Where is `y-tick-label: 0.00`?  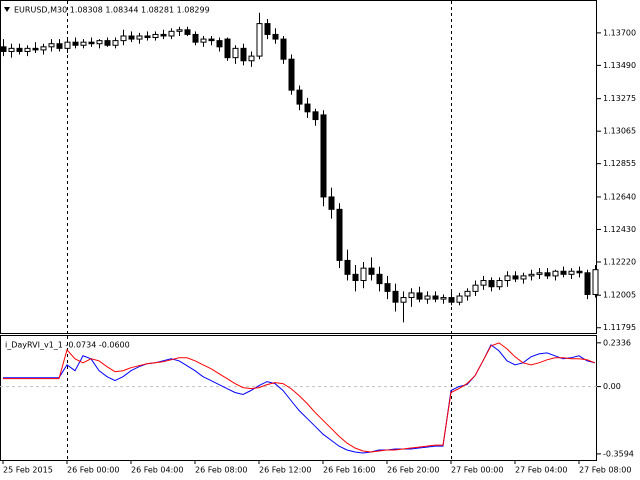 y-tick-label: 0.00 is located at coordinates (612, 386).